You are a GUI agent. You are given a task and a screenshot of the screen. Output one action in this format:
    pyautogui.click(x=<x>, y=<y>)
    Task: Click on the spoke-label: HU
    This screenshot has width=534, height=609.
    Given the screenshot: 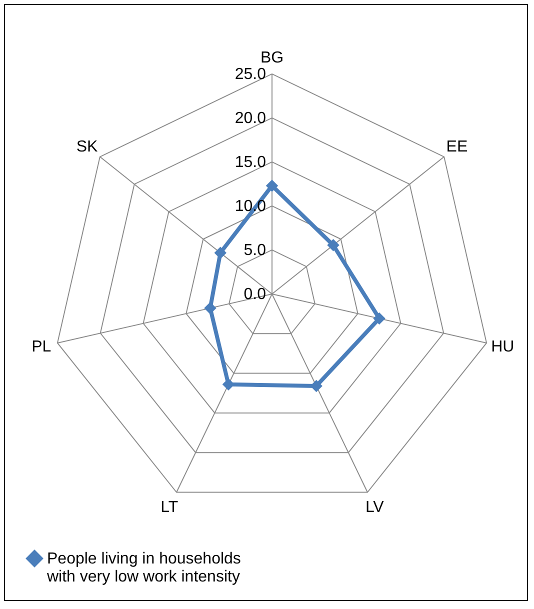 What is the action you would take?
    pyautogui.click(x=502, y=347)
    